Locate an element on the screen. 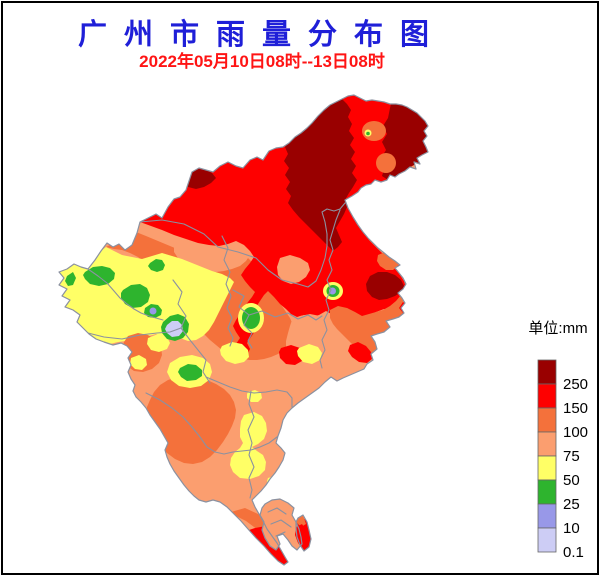 The image size is (600, 576). legend-label-10: 10 is located at coordinates (571, 528).